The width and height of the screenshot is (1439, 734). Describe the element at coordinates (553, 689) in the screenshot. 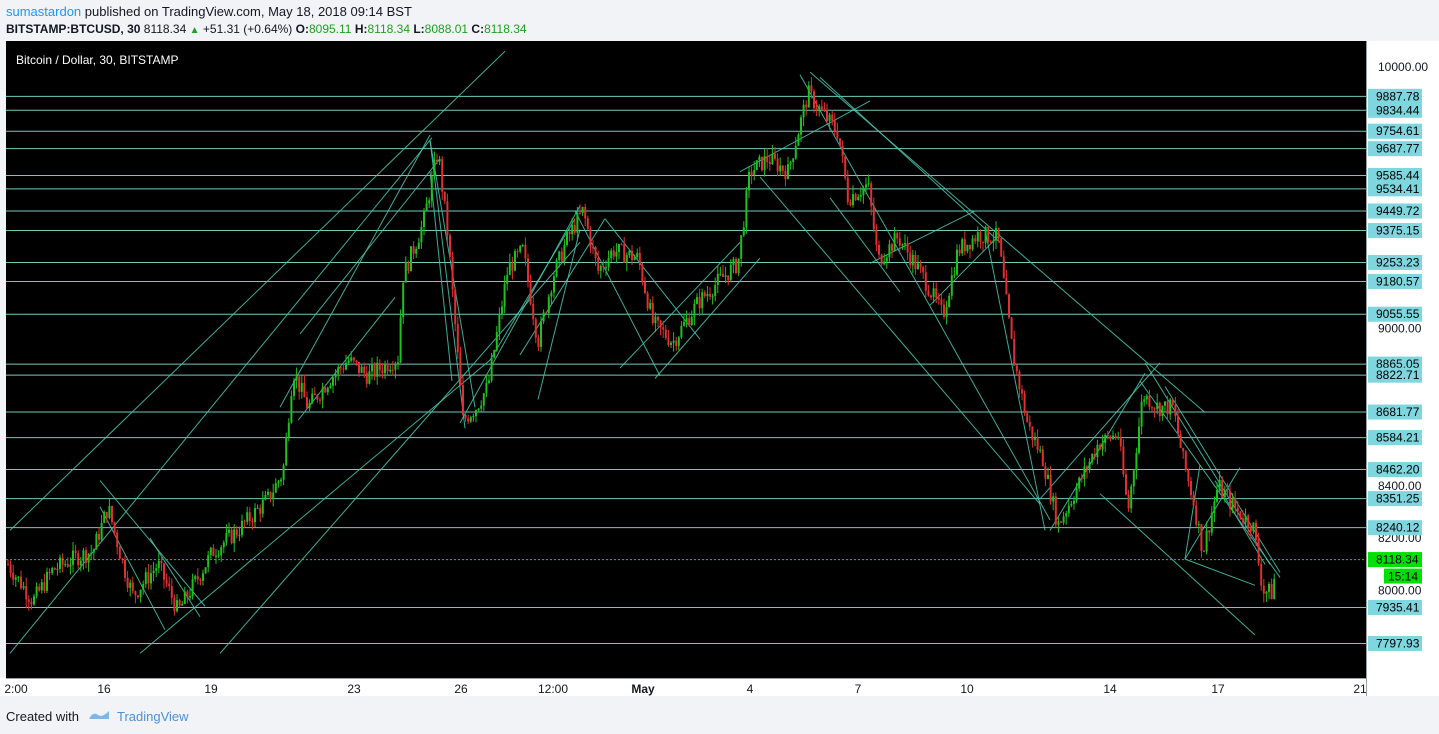

I see `x-tick-label-5: 12:00` at that location.